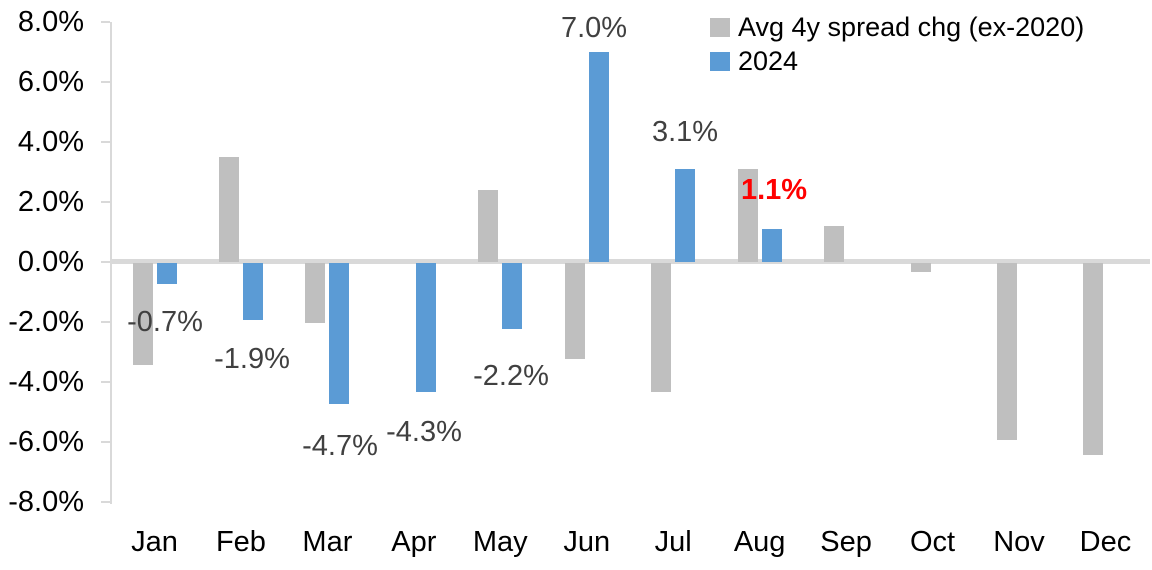 The image size is (1152, 570). What do you see at coordinates (774, 190) in the screenshot?
I see `data-label-aug: 1.1%` at bounding box center [774, 190].